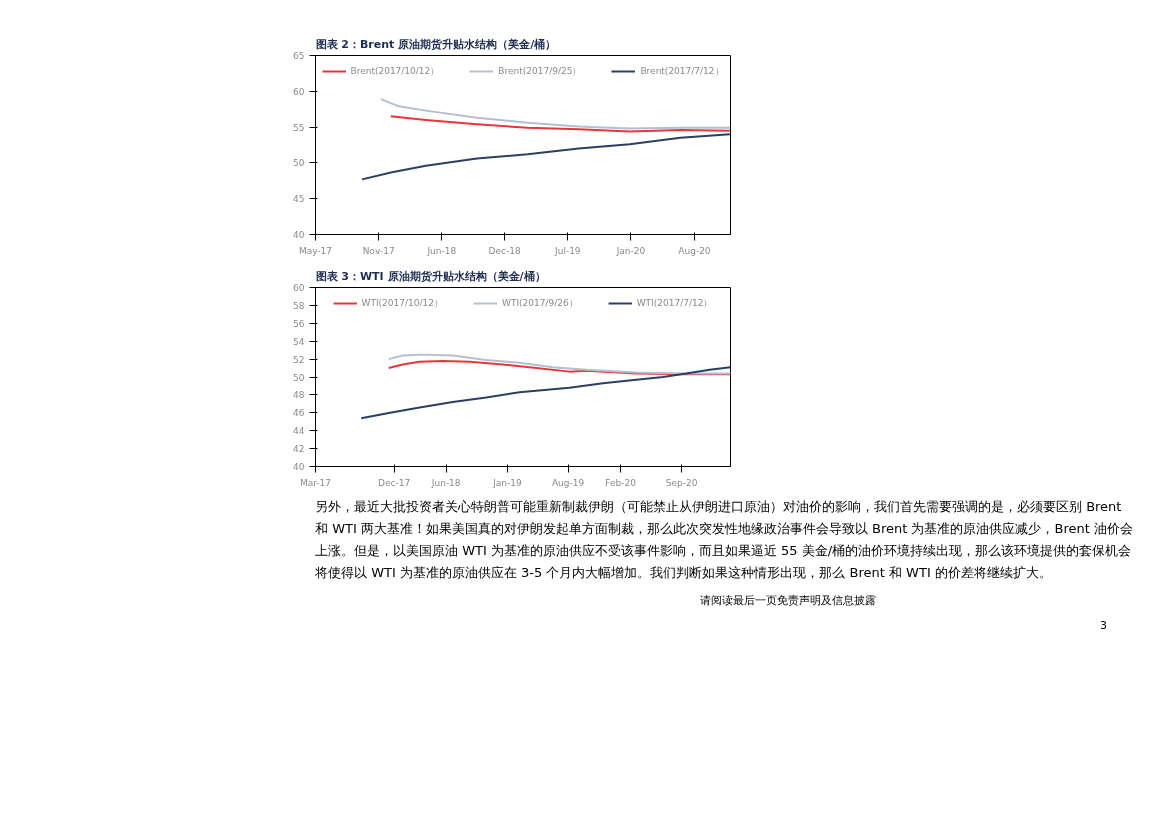  I want to click on y-tick-label: 54, so click(299, 341).